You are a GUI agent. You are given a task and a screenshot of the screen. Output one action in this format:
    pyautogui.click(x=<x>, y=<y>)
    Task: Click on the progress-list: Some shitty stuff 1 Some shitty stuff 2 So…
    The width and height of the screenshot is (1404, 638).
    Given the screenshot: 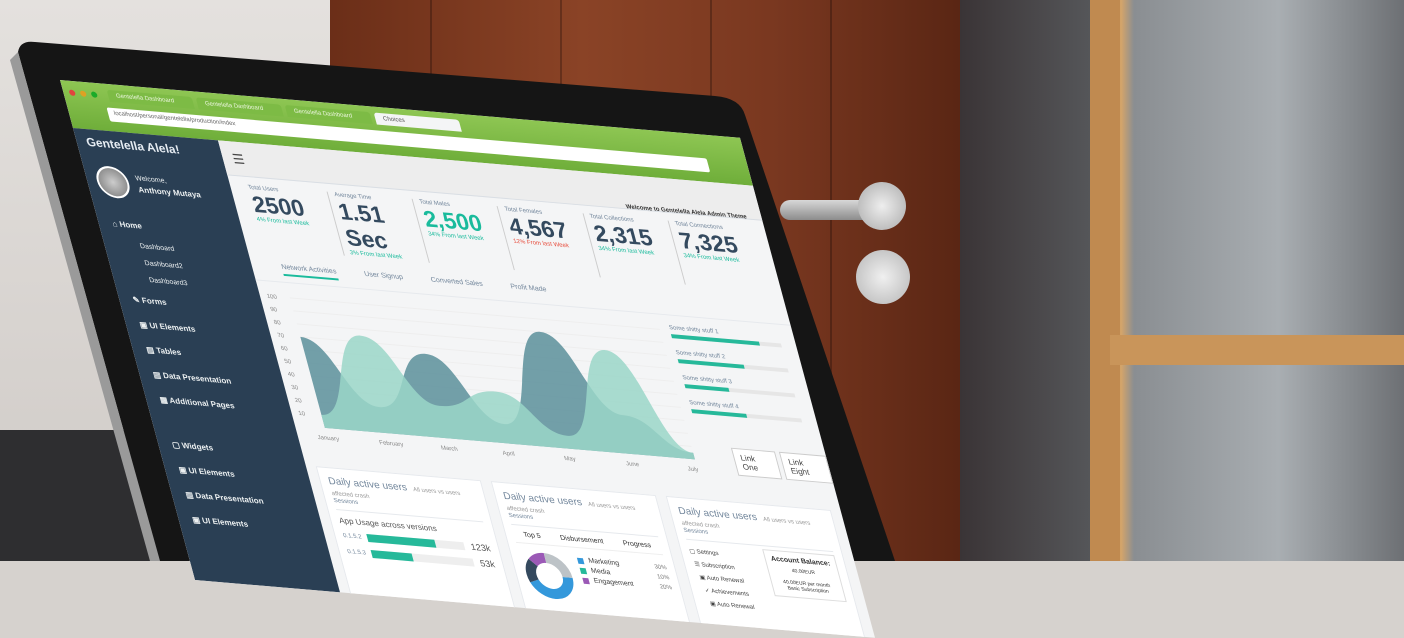 What is the action you would take?
    pyautogui.click(x=736, y=379)
    